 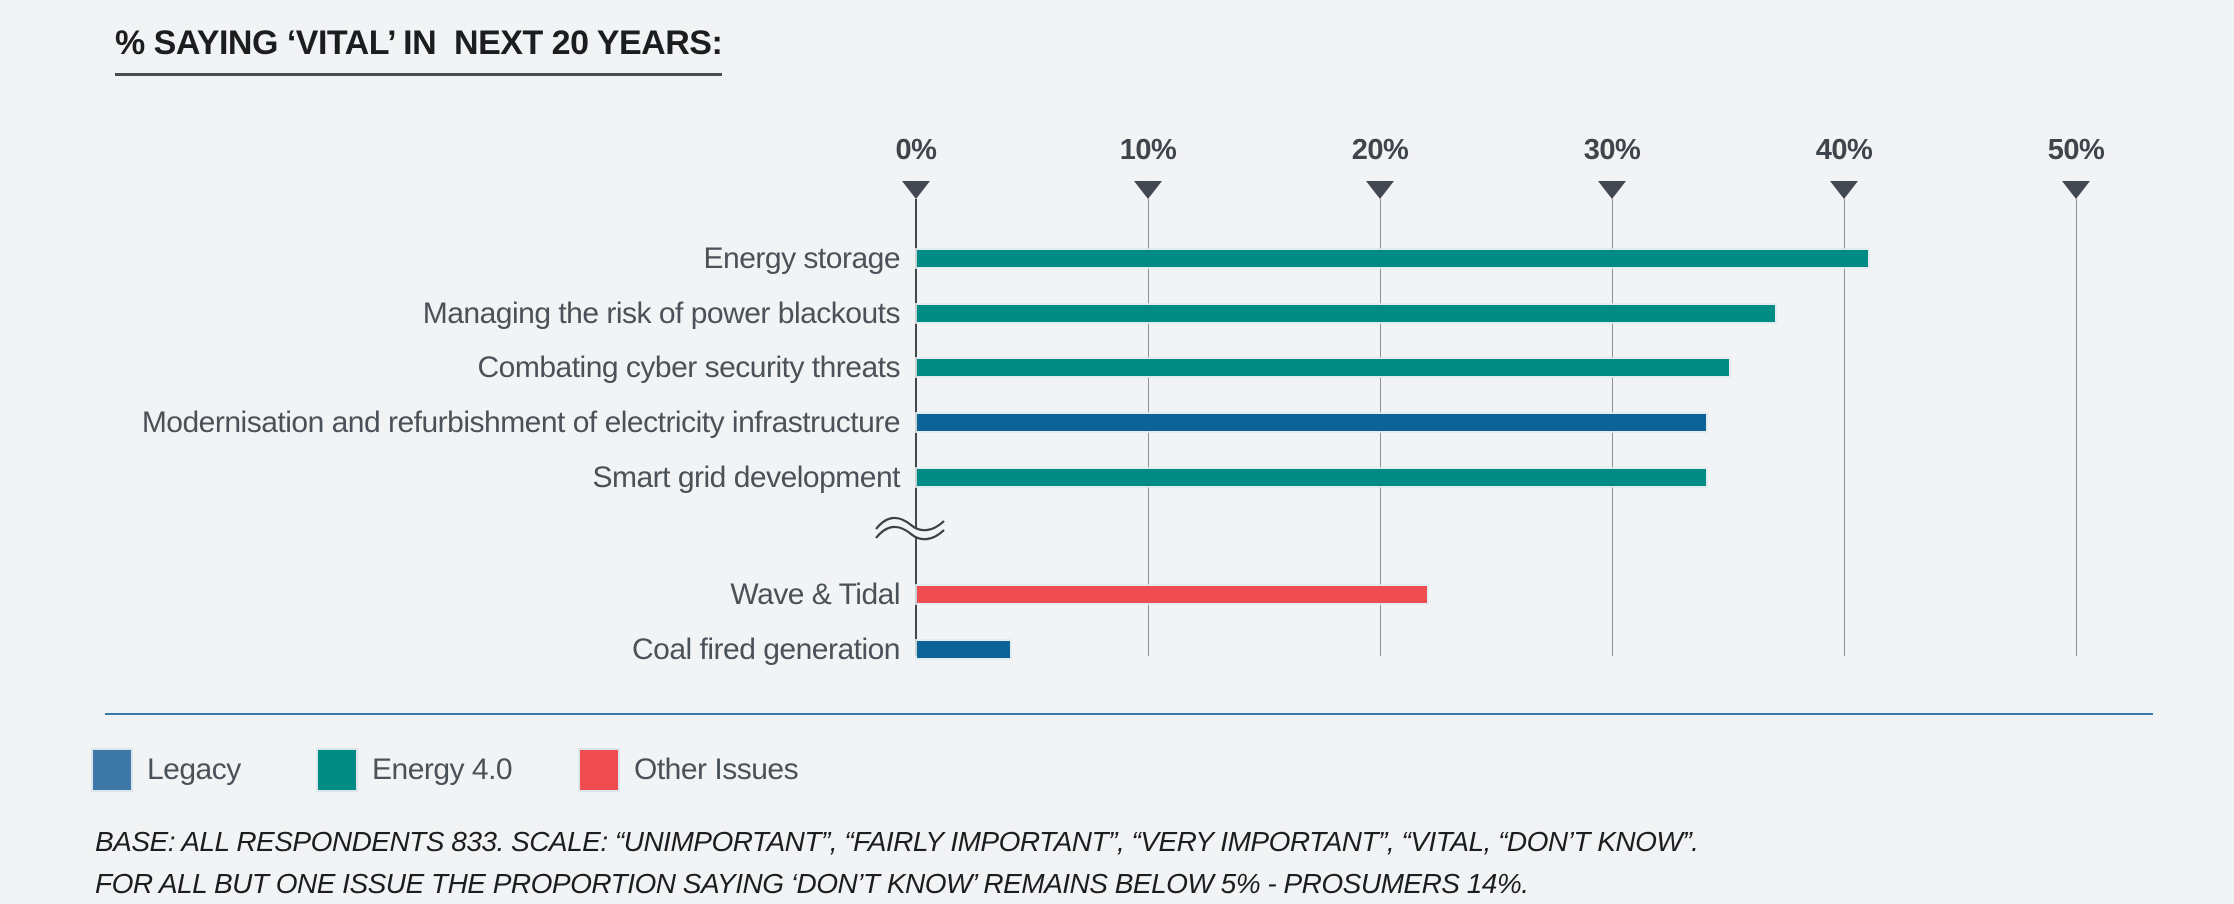 What do you see at coordinates (442, 769) in the screenshot?
I see `legend-label: Energy 4.0` at bounding box center [442, 769].